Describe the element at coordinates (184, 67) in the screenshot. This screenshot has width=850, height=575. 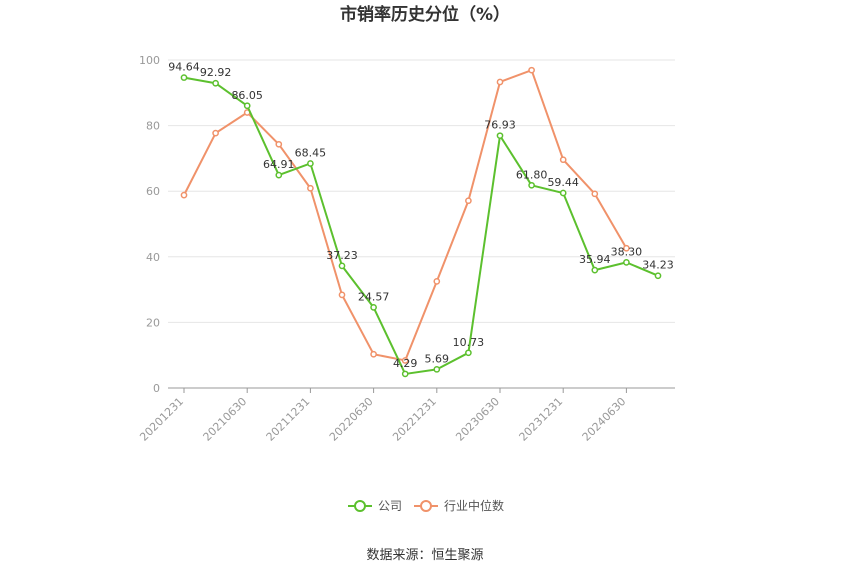
I see `data-label: 94.64` at that location.